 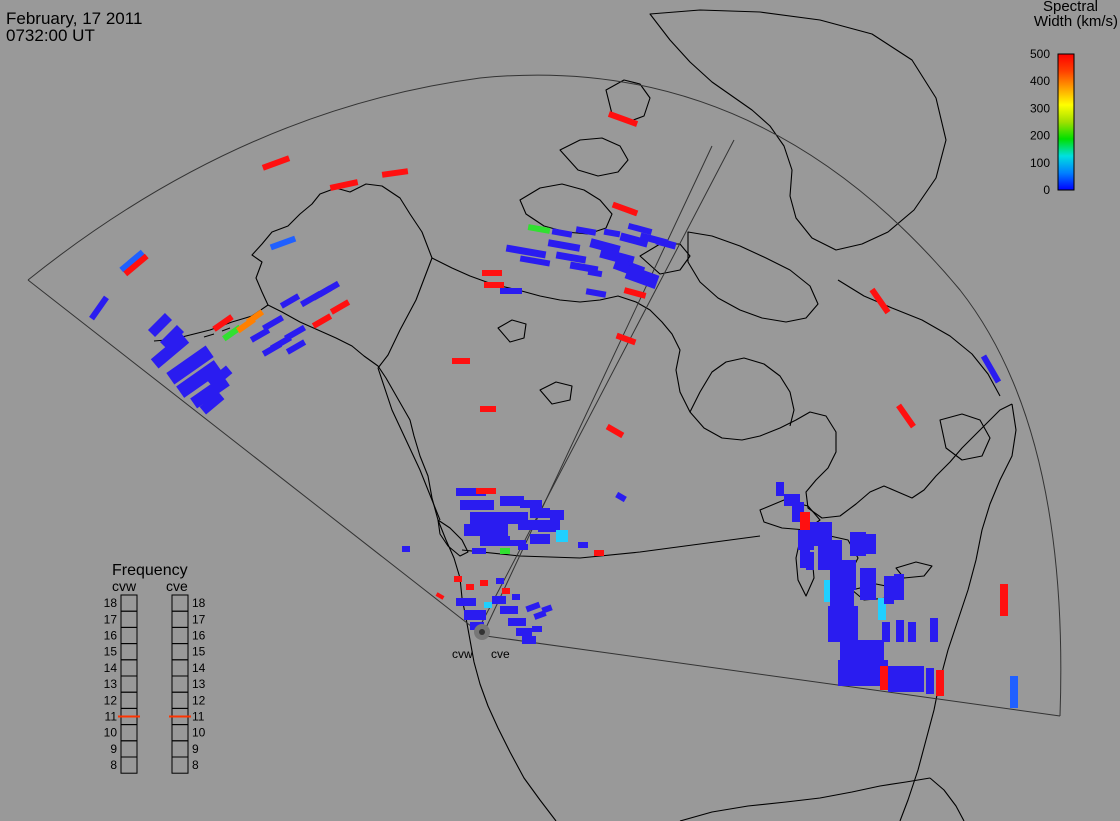 What do you see at coordinates (611, 547) in the screenshot?
I see `border-canada-us` at bounding box center [611, 547].